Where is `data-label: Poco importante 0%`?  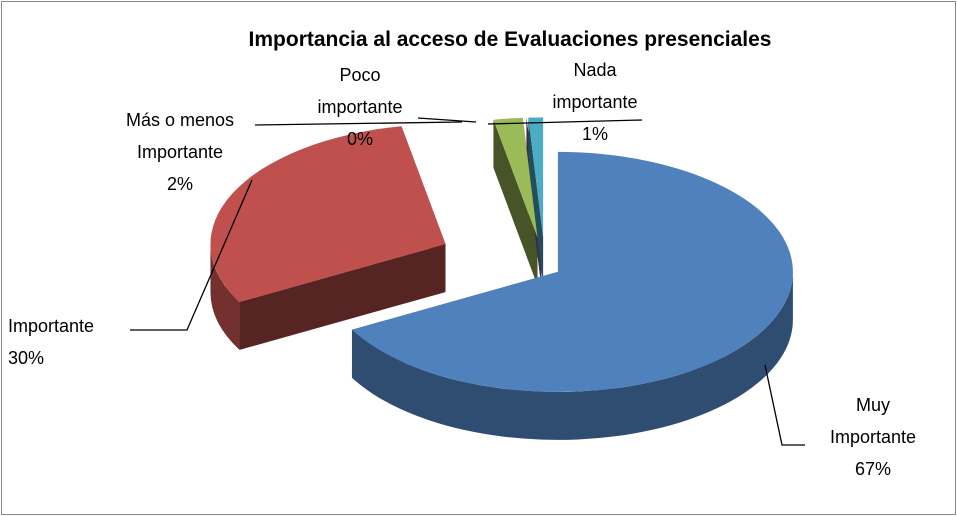
data-label: Poco importante 0% is located at coordinates (360, 107).